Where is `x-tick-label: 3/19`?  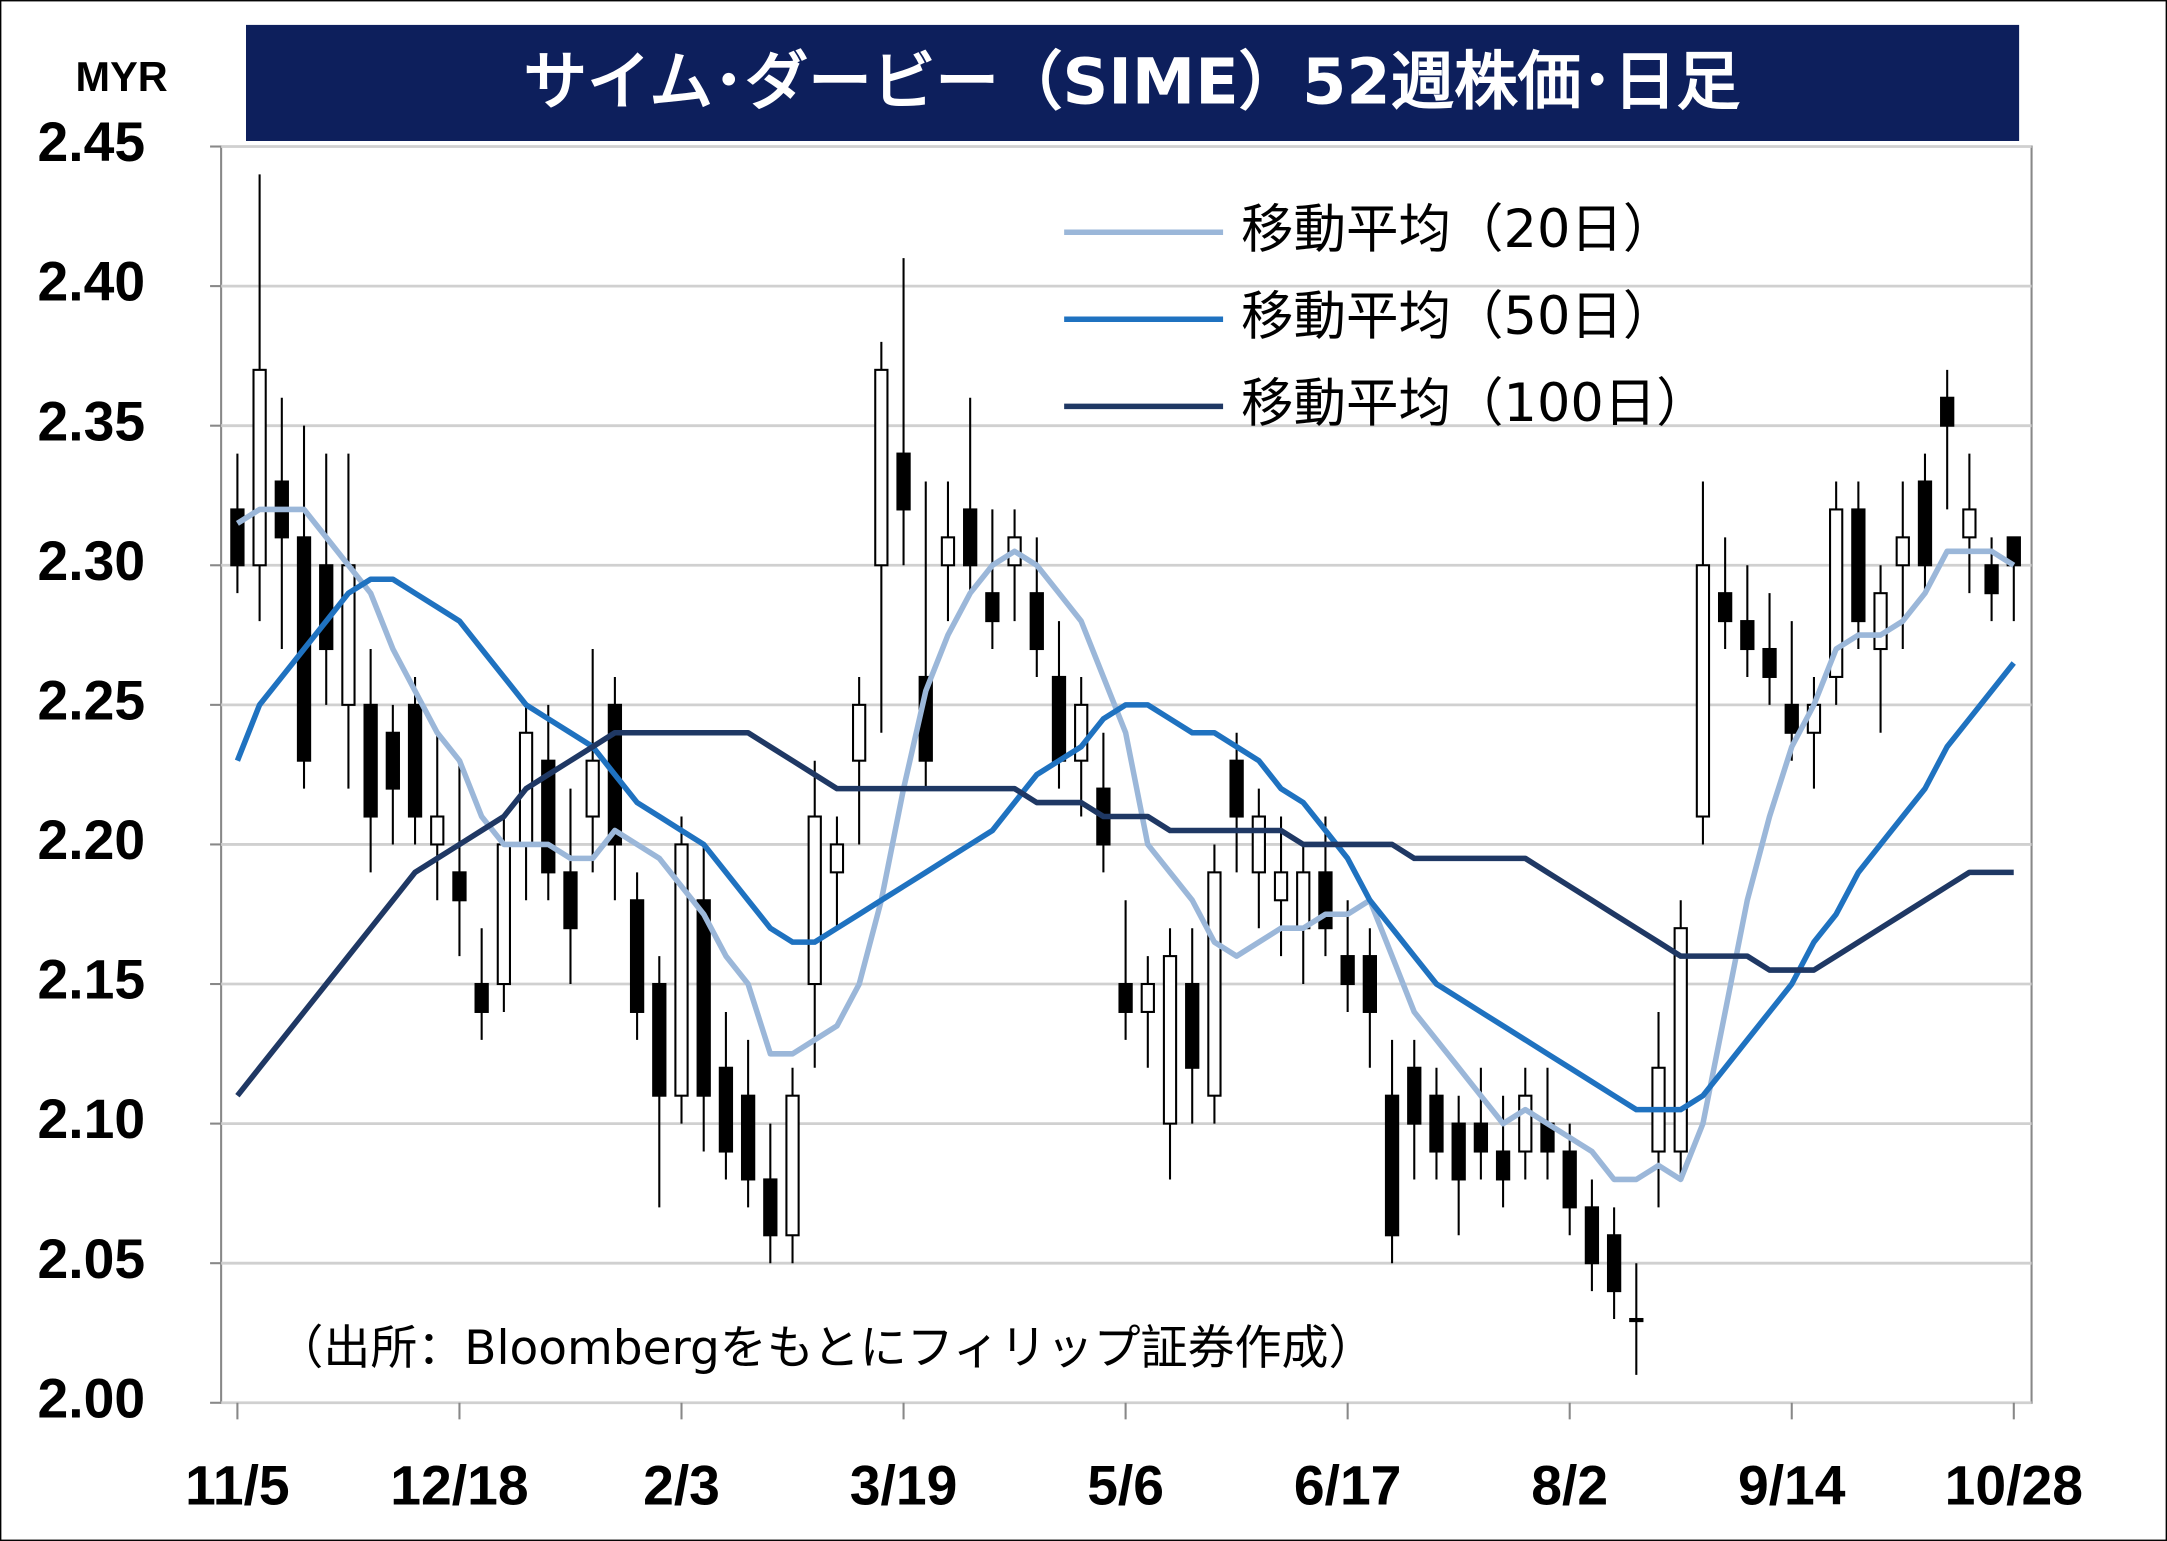 x-tick-label: 3/19 is located at coordinates (904, 1485).